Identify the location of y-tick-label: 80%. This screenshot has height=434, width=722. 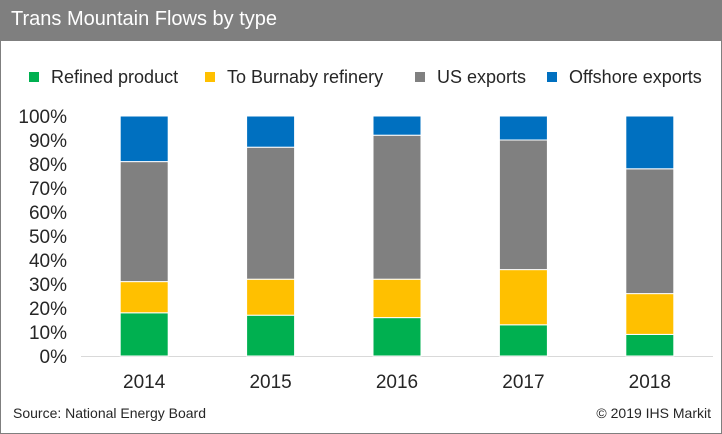
(48, 165).